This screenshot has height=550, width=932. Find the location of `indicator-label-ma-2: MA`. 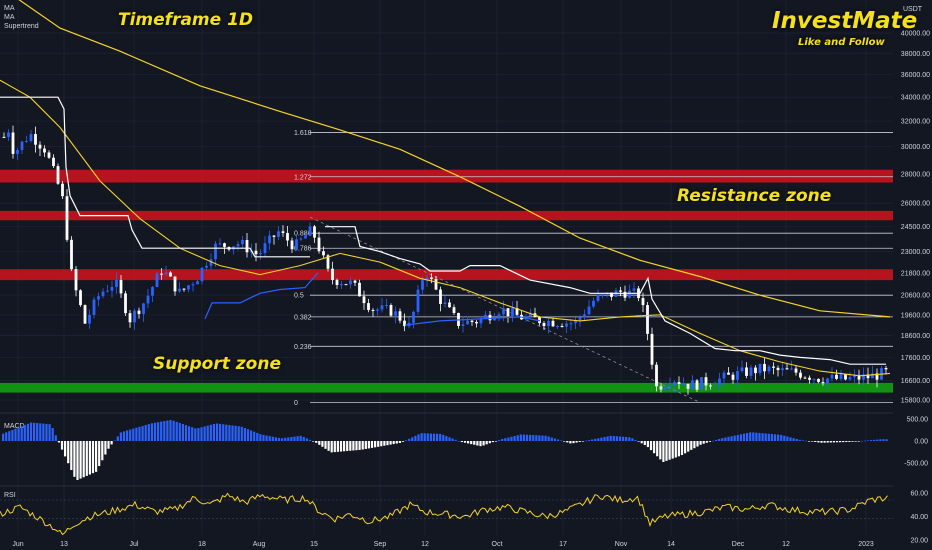

indicator-label-ma-2: MA is located at coordinates (9, 17).